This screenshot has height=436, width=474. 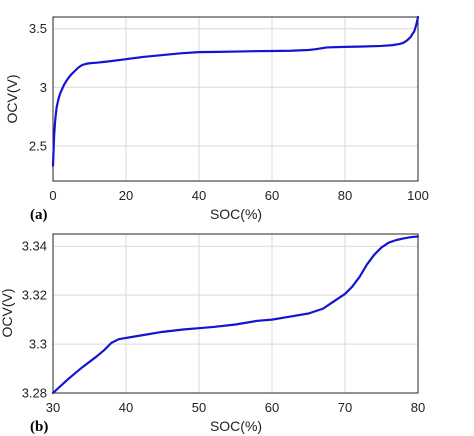 What do you see at coordinates (235, 407) in the screenshot?
I see `x-tick-labels-b: 30 40 50 60 70 80` at bounding box center [235, 407].